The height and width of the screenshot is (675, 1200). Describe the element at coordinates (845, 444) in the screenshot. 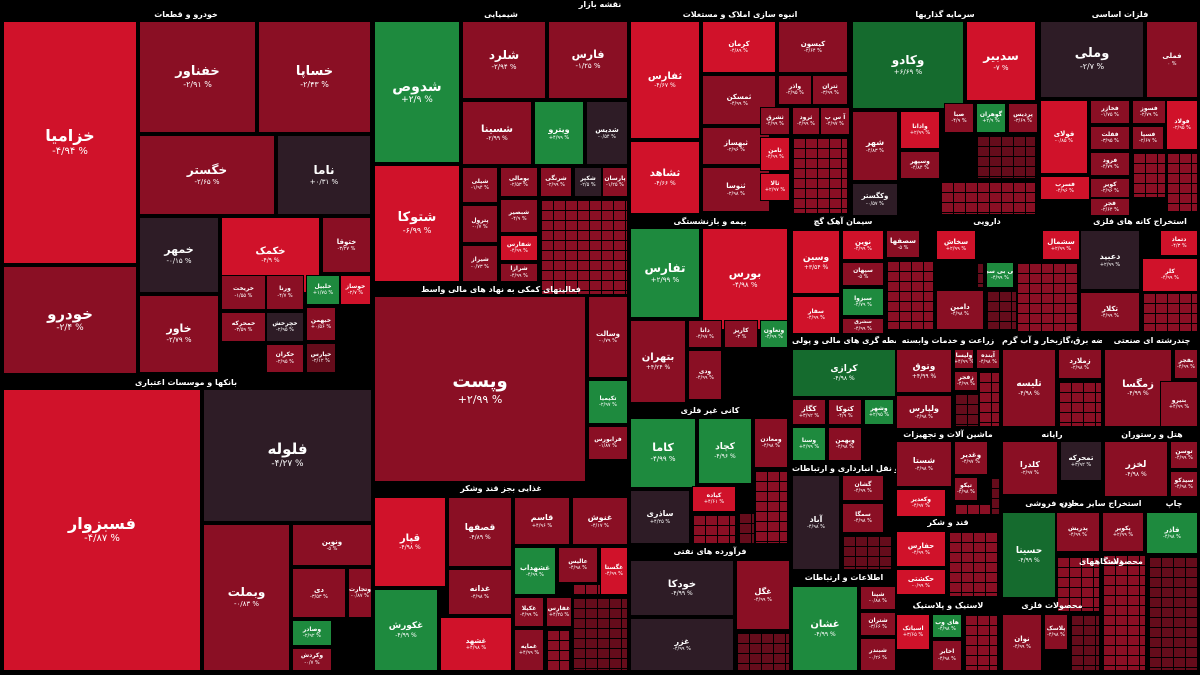

I see `tile-vbahman: وبهمن -۴/۹۸ %` at that location.